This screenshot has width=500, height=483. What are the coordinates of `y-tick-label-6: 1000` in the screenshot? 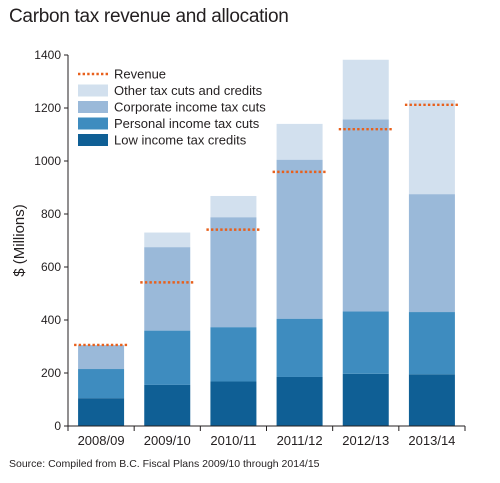 It's located at (47, 161).